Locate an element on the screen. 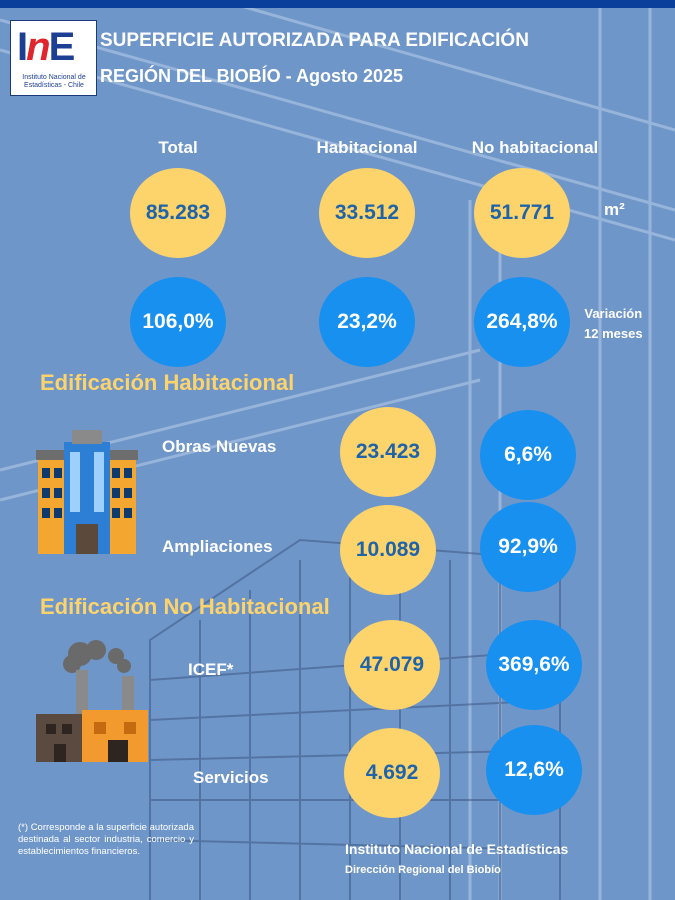  obras-nuevas-value: 23.423 is located at coordinates (388, 452).